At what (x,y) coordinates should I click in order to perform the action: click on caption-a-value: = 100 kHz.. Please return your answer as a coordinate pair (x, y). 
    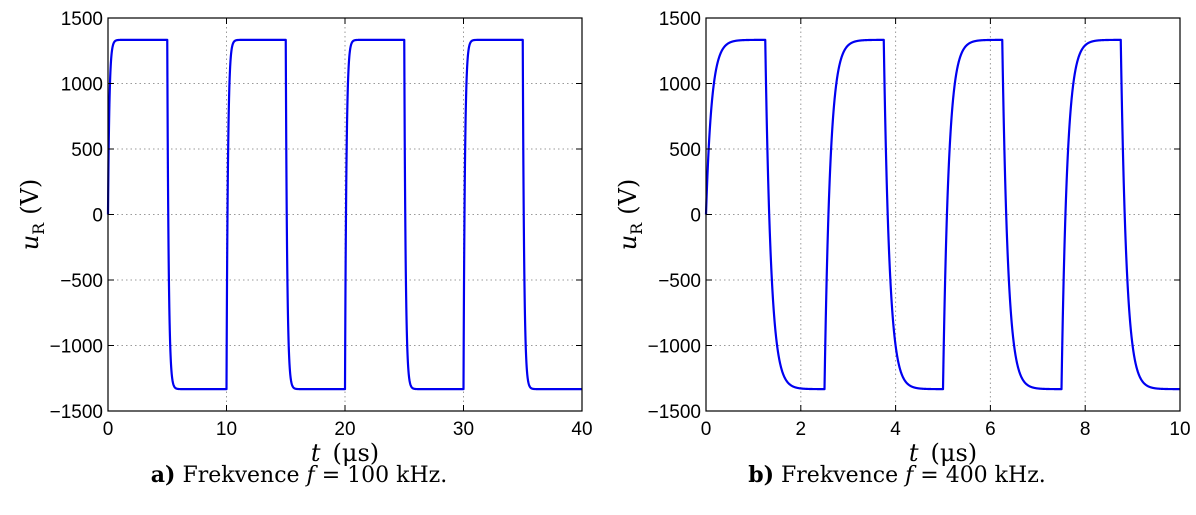
    Looking at the image, I should click on (384, 475).